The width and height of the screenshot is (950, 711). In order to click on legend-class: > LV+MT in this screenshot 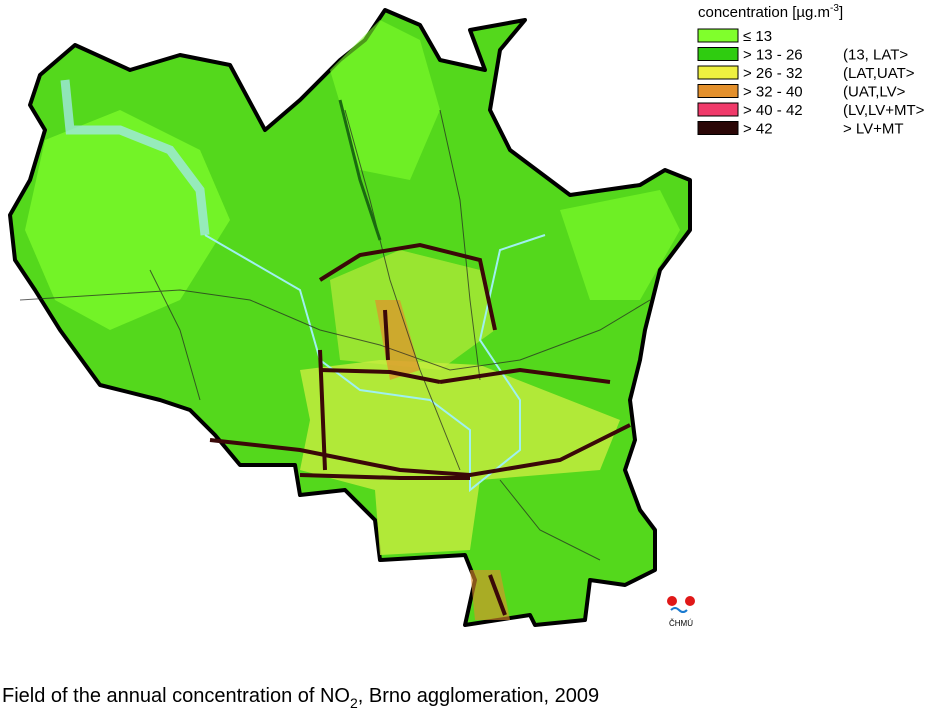, I will do `click(873, 129)`.